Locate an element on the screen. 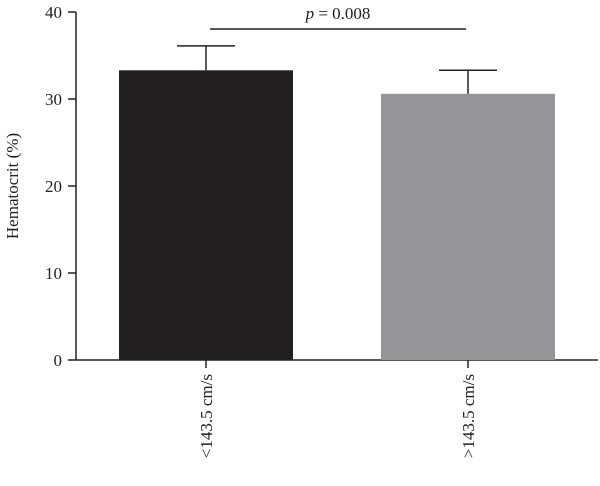  y-axis: 0 10 20 30 40 is located at coordinates (61, 186).